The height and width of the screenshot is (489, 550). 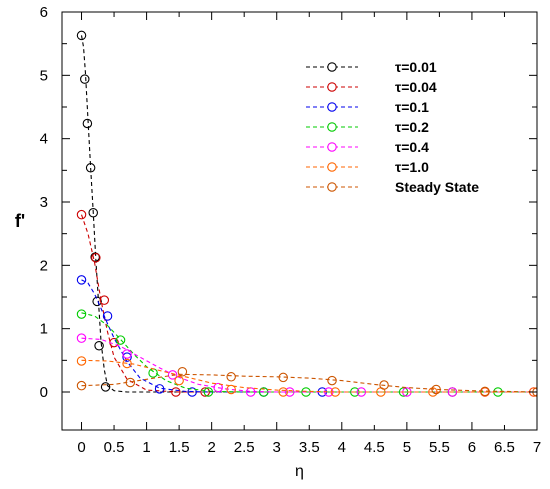 I want to click on y-tick-label: 3, so click(x=44, y=202).